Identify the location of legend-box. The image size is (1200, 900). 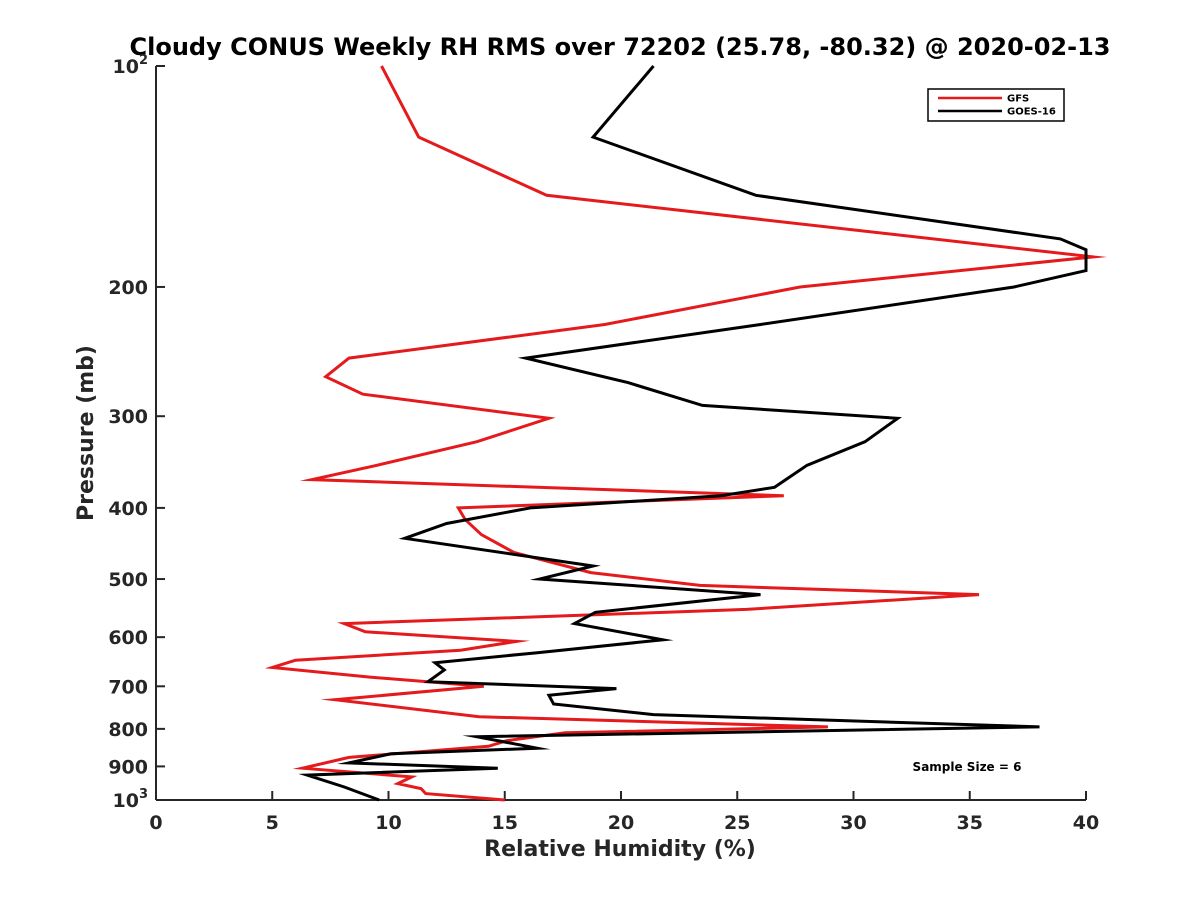
(996, 105).